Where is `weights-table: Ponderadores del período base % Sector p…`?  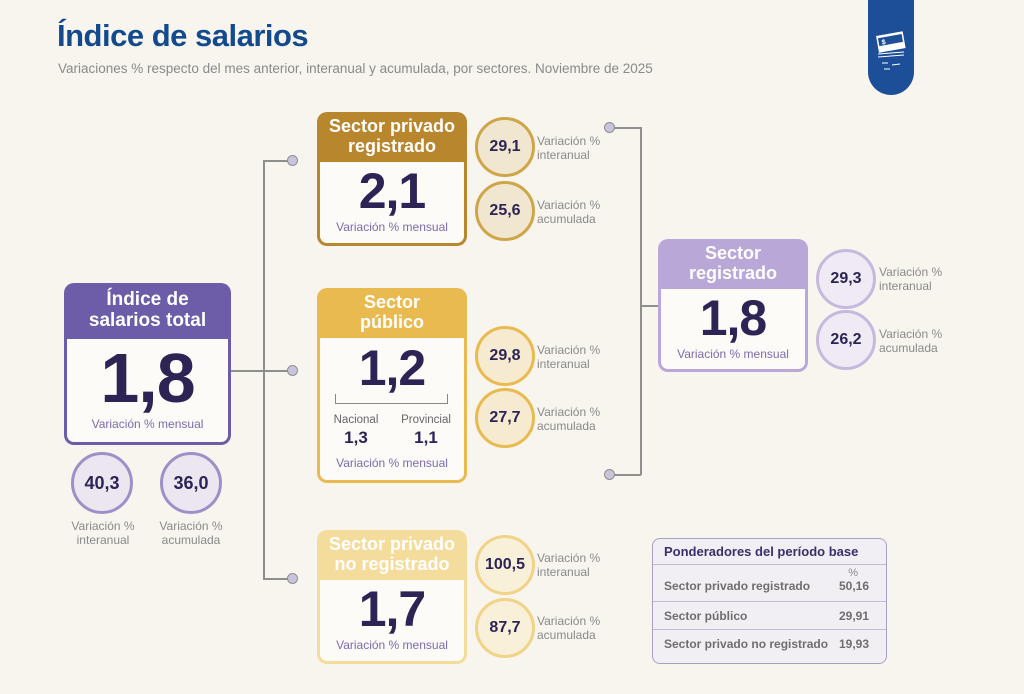 weights-table: Ponderadores del período base % Sector p… is located at coordinates (769, 601).